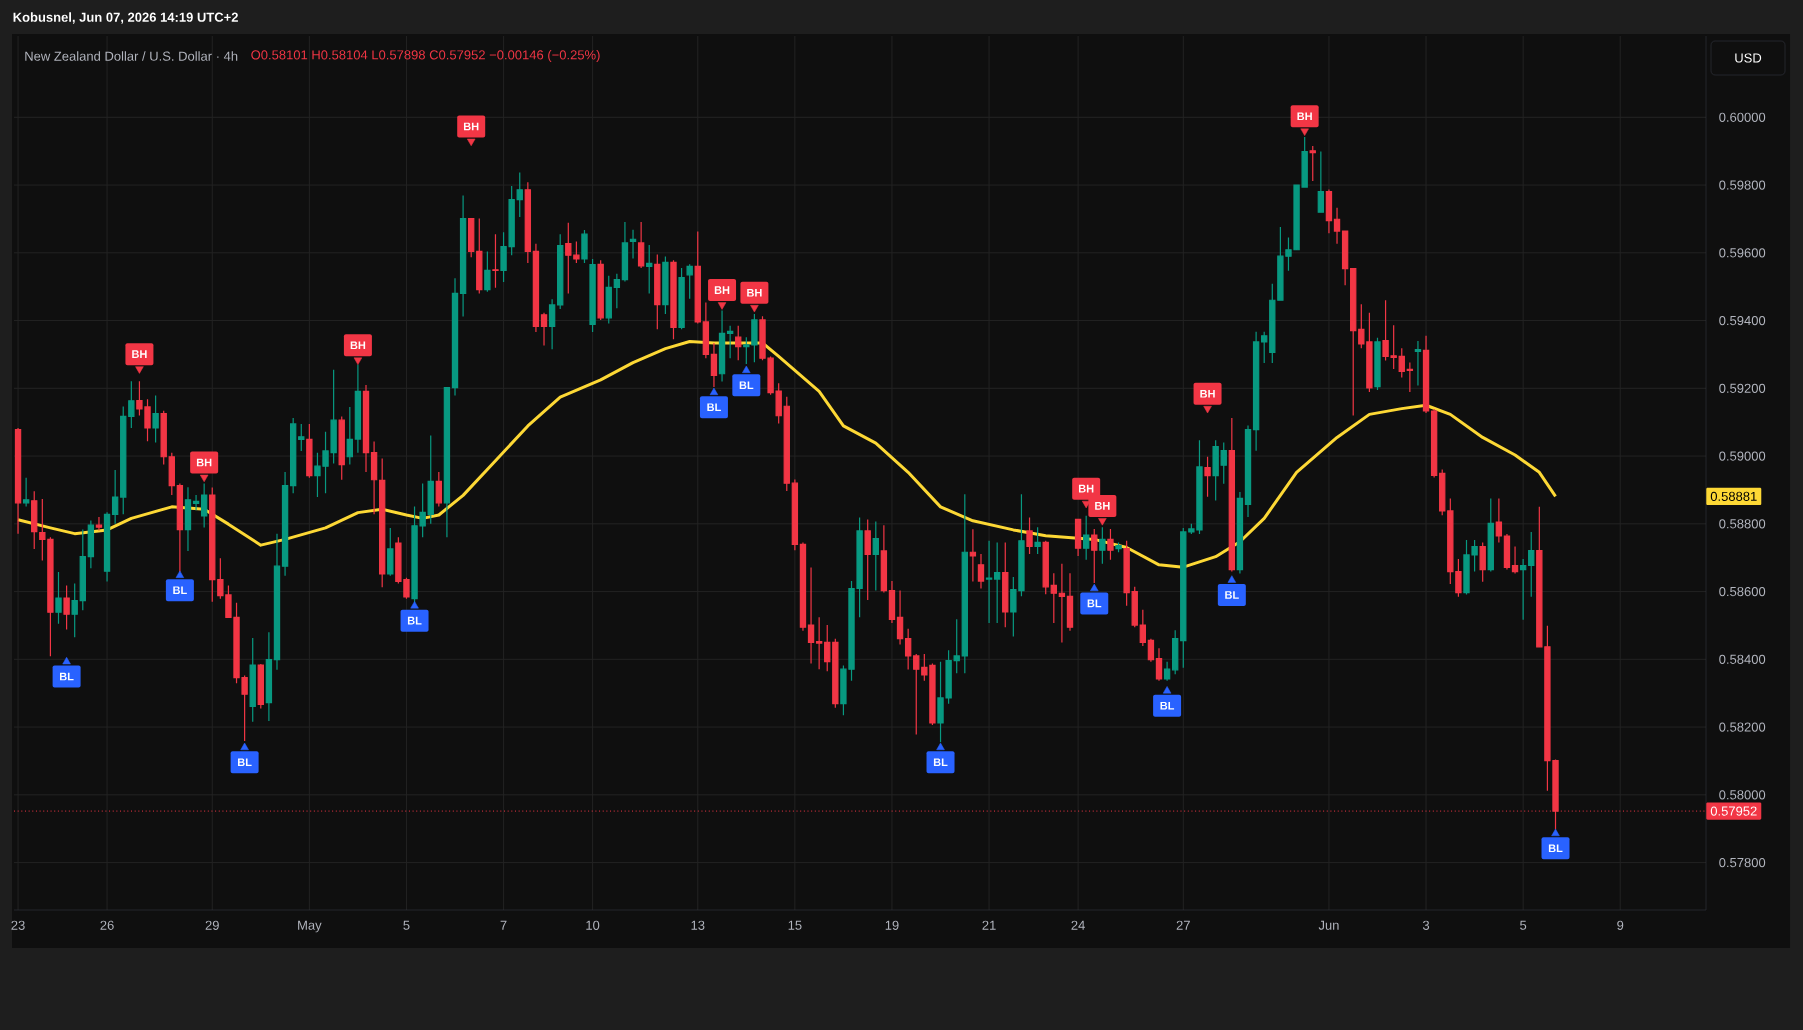 The image size is (1803, 1030). Describe the element at coordinates (310, 926) in the screenshot. I see `x-tick-label: May` at that location.